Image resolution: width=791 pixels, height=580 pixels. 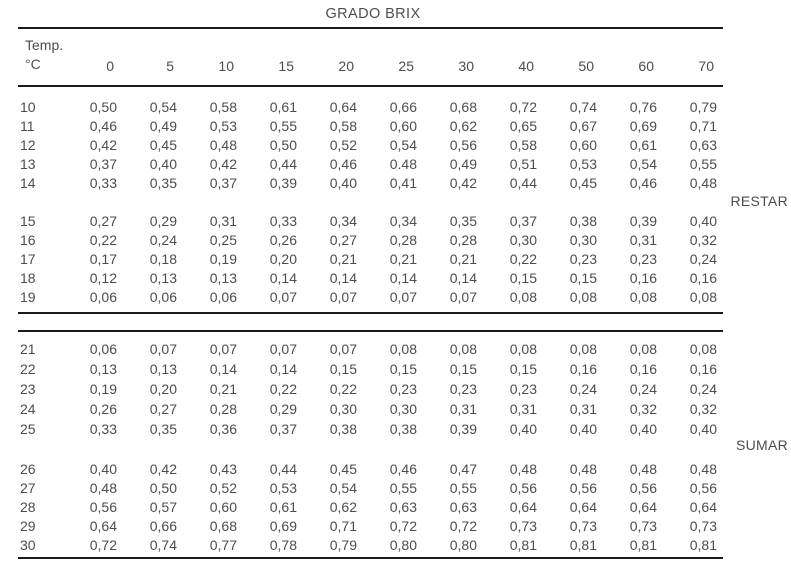 I want to click on correction-value-cell: 0,73, so click(x=643, y=525).